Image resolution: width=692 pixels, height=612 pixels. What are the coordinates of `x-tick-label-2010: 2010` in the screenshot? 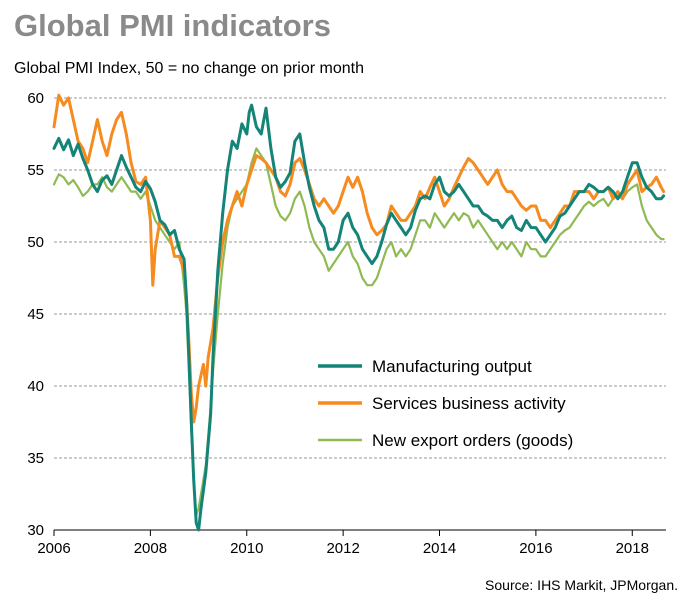 It's located at (246, 548).